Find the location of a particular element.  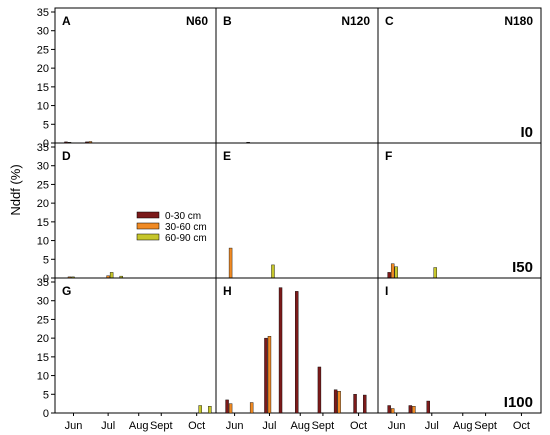

panel-i-label: I100 is located at coordinates (518, 402).